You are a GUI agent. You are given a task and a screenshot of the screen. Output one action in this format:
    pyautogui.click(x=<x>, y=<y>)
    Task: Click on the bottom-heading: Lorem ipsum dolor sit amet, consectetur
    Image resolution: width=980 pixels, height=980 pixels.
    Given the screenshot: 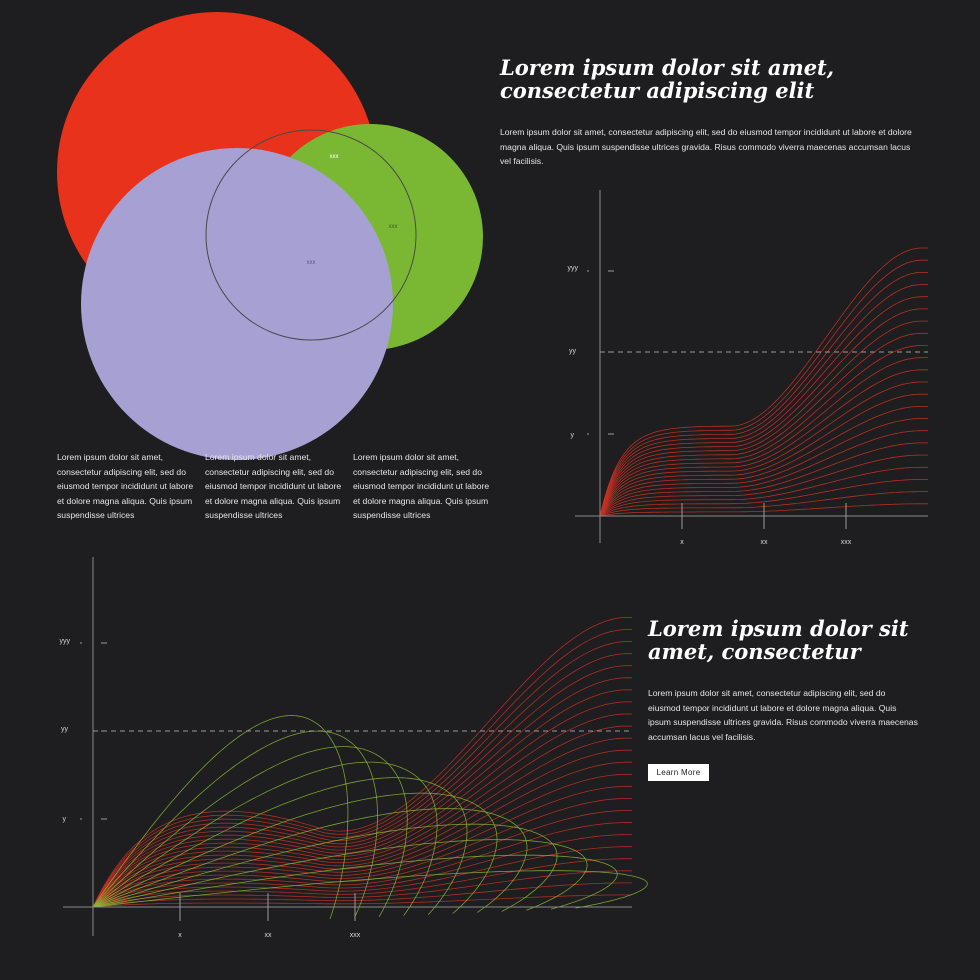 What is the action you would take?
    pyautogui.click(x=778, y=640)
    